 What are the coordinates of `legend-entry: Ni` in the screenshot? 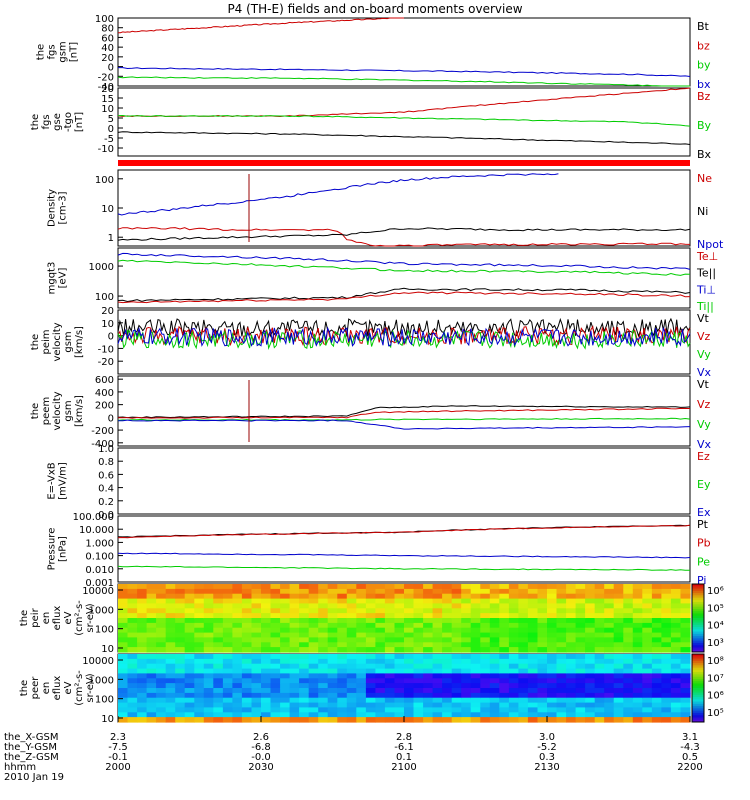 It's located at (702, 211).